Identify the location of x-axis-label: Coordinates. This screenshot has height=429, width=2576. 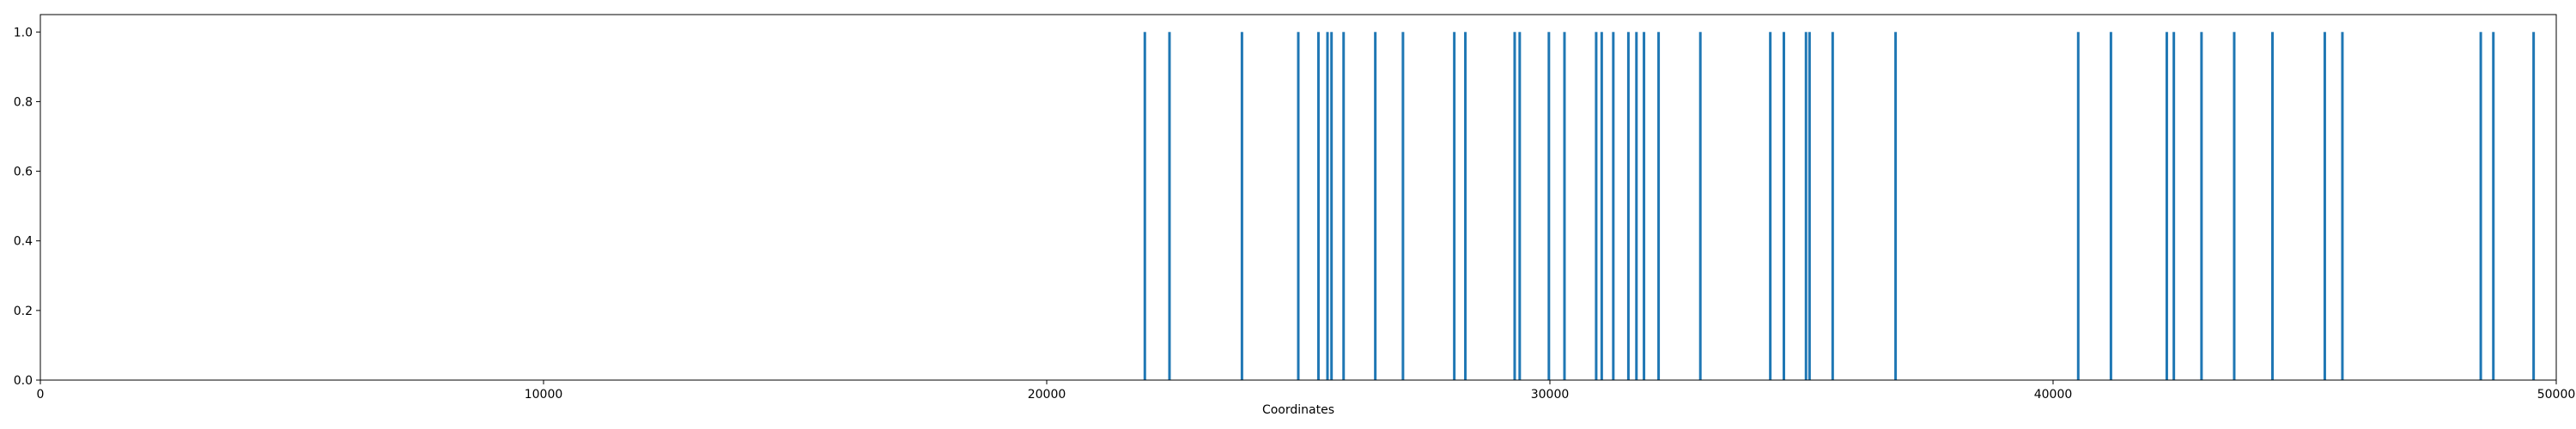
(1298, 410).